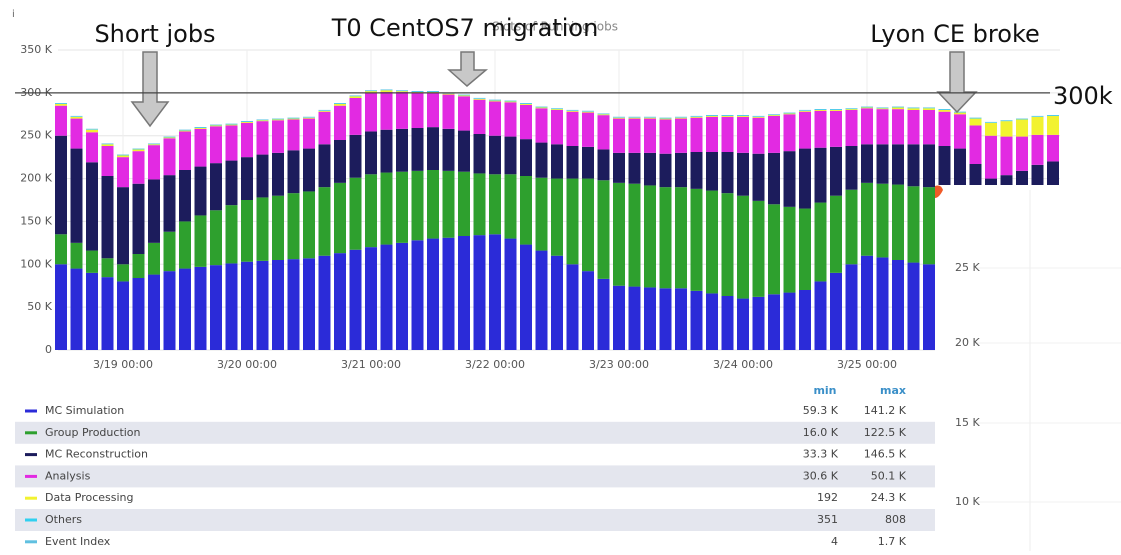 This screenshot has height=555, width=1121. Describe the element at coordinates (371, 364) in the screenshot. I see `x-tick-label: 3/21 00:00` at that location.